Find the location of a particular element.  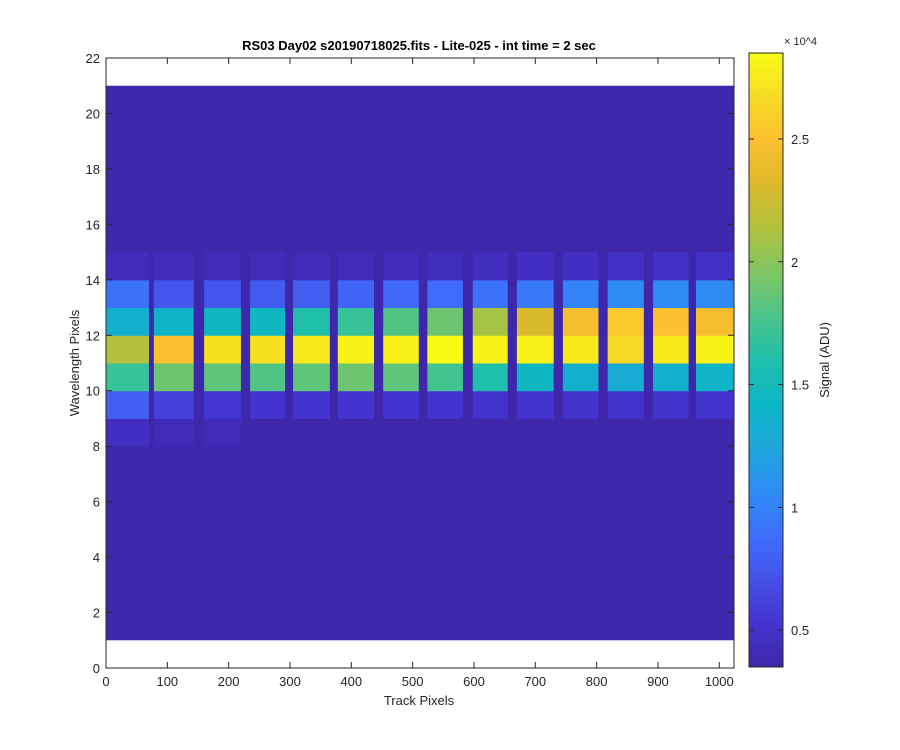

y-tick-label: 2 is located at coordinates (96, 613).